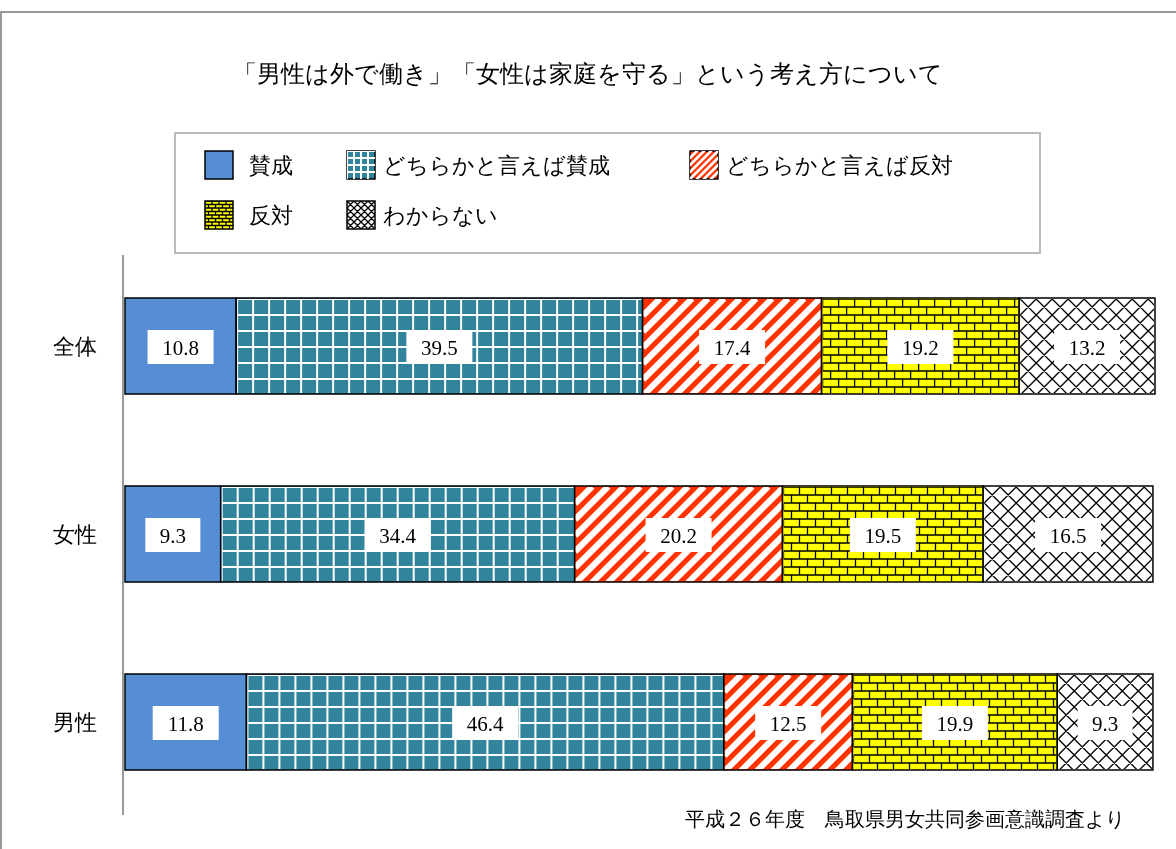  What do you see at coordinates (788, 724) in the screenshot?
I see `data-label: 12.5` at bounding box center [788, 724].